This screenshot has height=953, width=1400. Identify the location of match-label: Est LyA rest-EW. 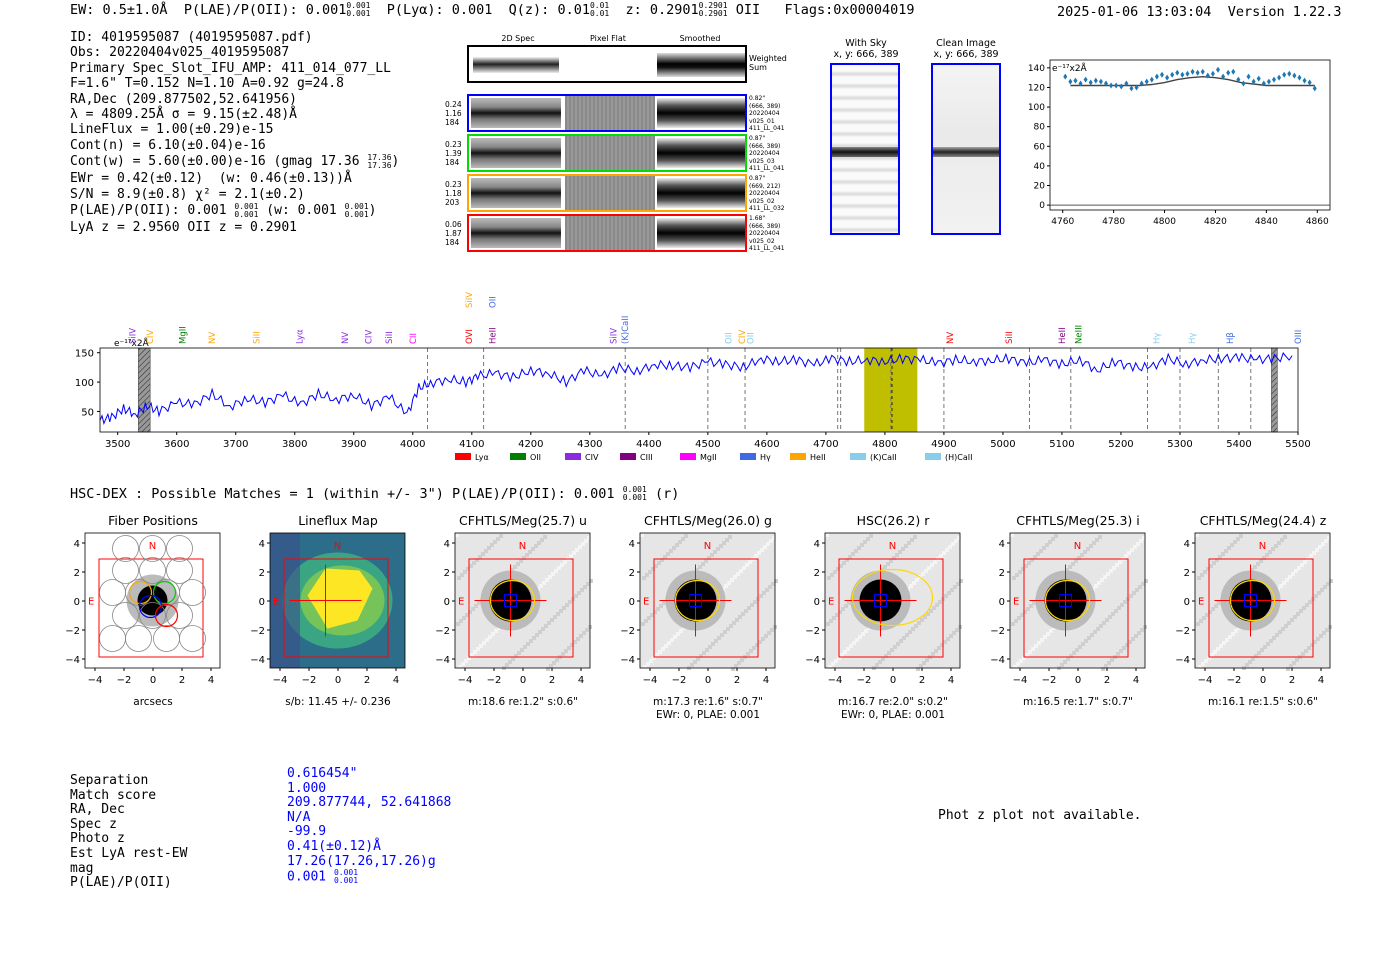
(129, 853).